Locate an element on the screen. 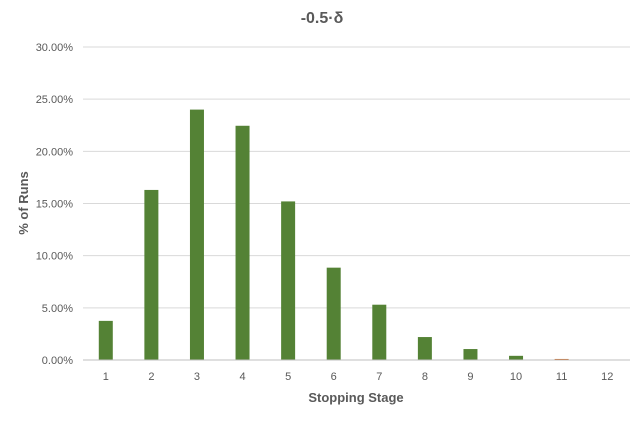 Image resolution: width=644 pixels, height=426 pixels. y-tick-label: 5.00% is located at coordinates (57, 309).